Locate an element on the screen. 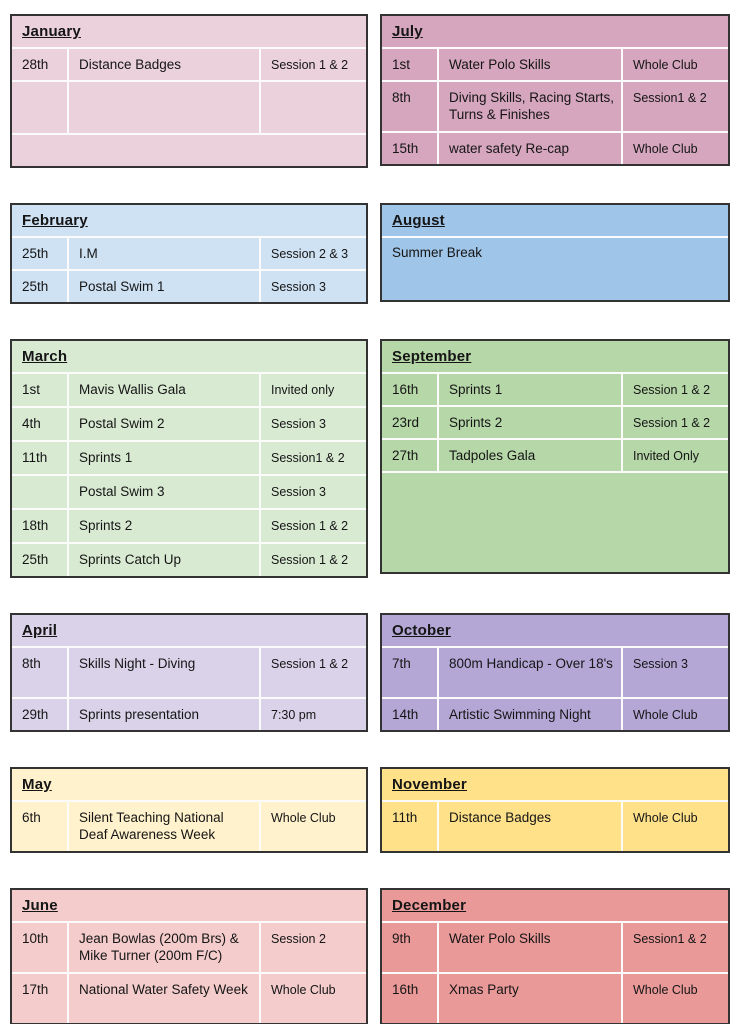 The height and width of the screenshot is (1024, 741). date-cell: 18th is located at coordinates (35, 525).